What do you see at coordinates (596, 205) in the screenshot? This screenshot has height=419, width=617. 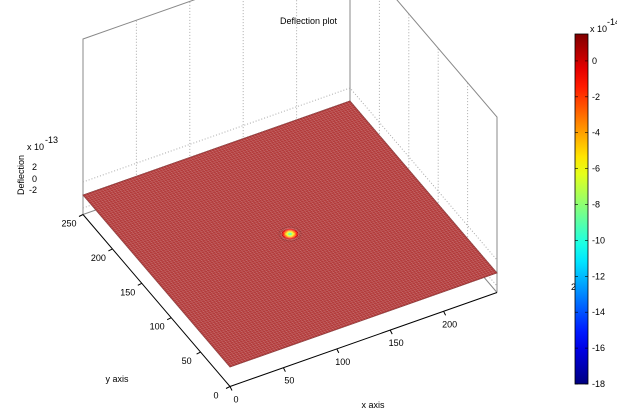 I see `colorbar-tick-label: -8` at bounding box center [596, 205].